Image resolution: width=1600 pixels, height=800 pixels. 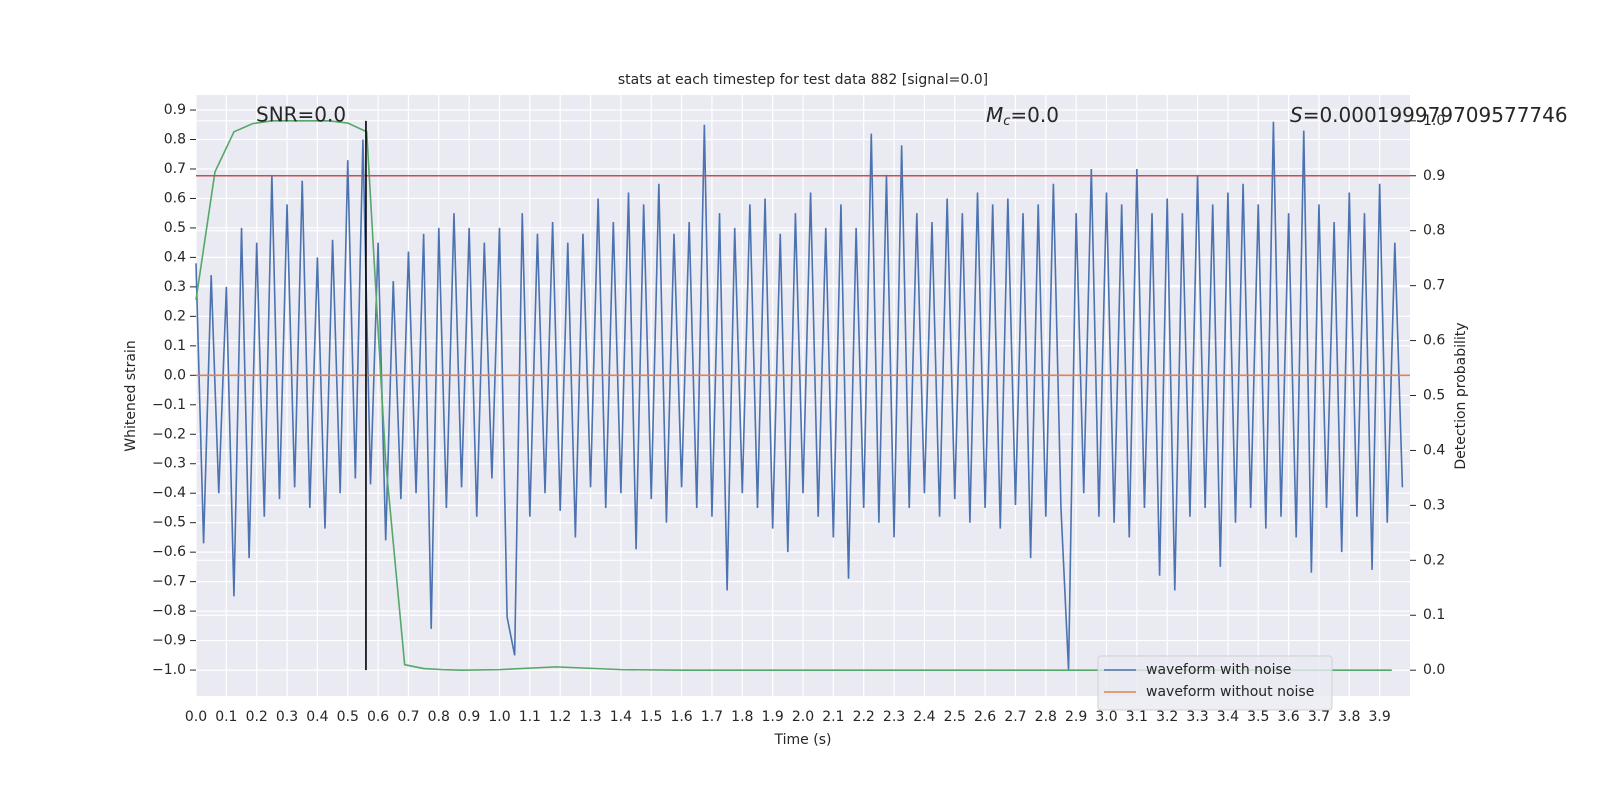 I want to click on annotation-text: =0.0, so click(x=1034, y=115).